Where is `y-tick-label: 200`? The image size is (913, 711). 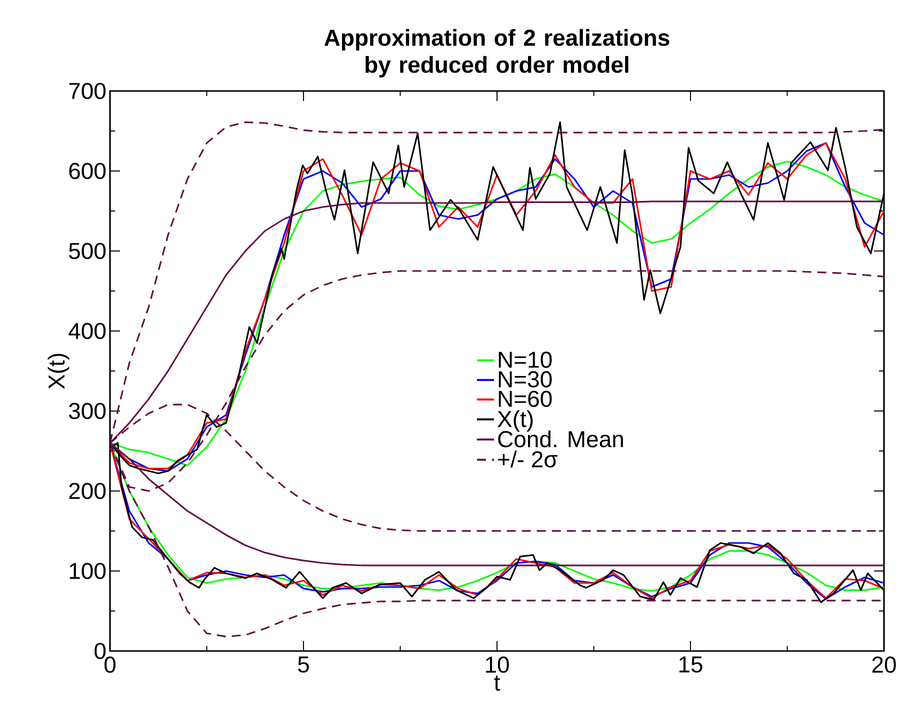 y-tick-label: 200 is located at coordinates (87, 491).